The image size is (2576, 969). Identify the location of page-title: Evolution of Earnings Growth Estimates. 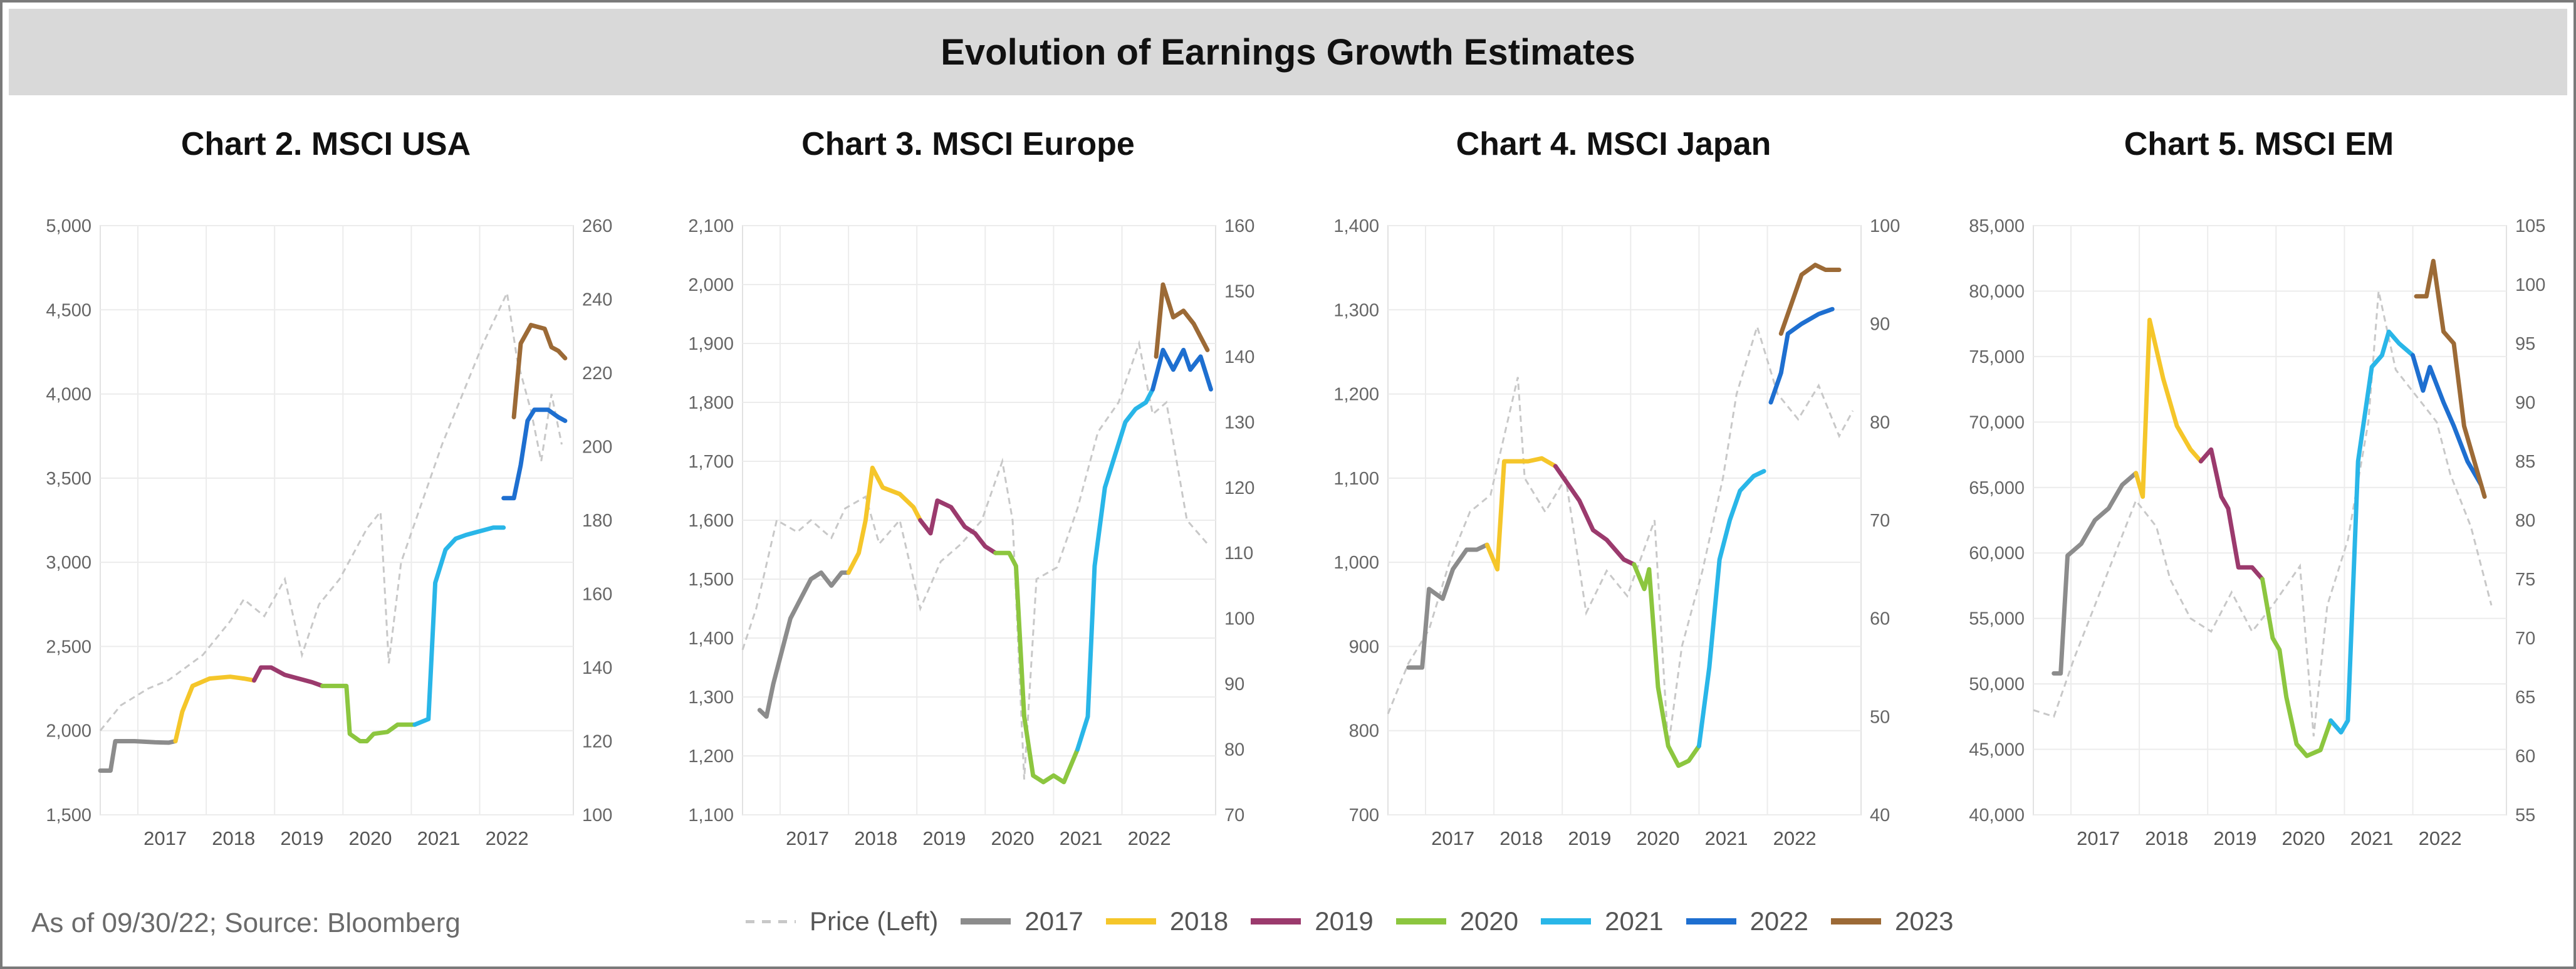
(1288, 52).